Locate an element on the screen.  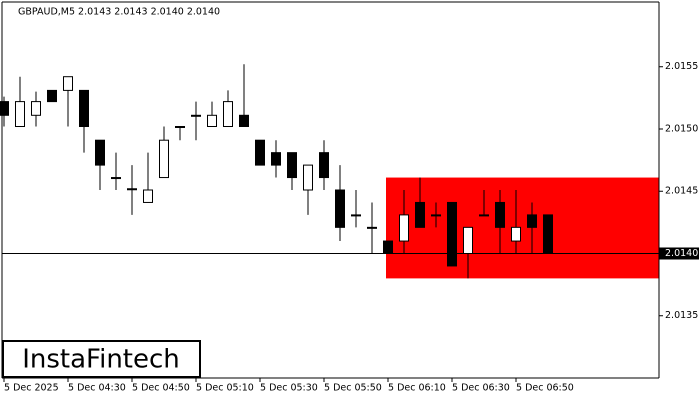
last-price-label: 2.0140 is located at coordinates (681, 253).